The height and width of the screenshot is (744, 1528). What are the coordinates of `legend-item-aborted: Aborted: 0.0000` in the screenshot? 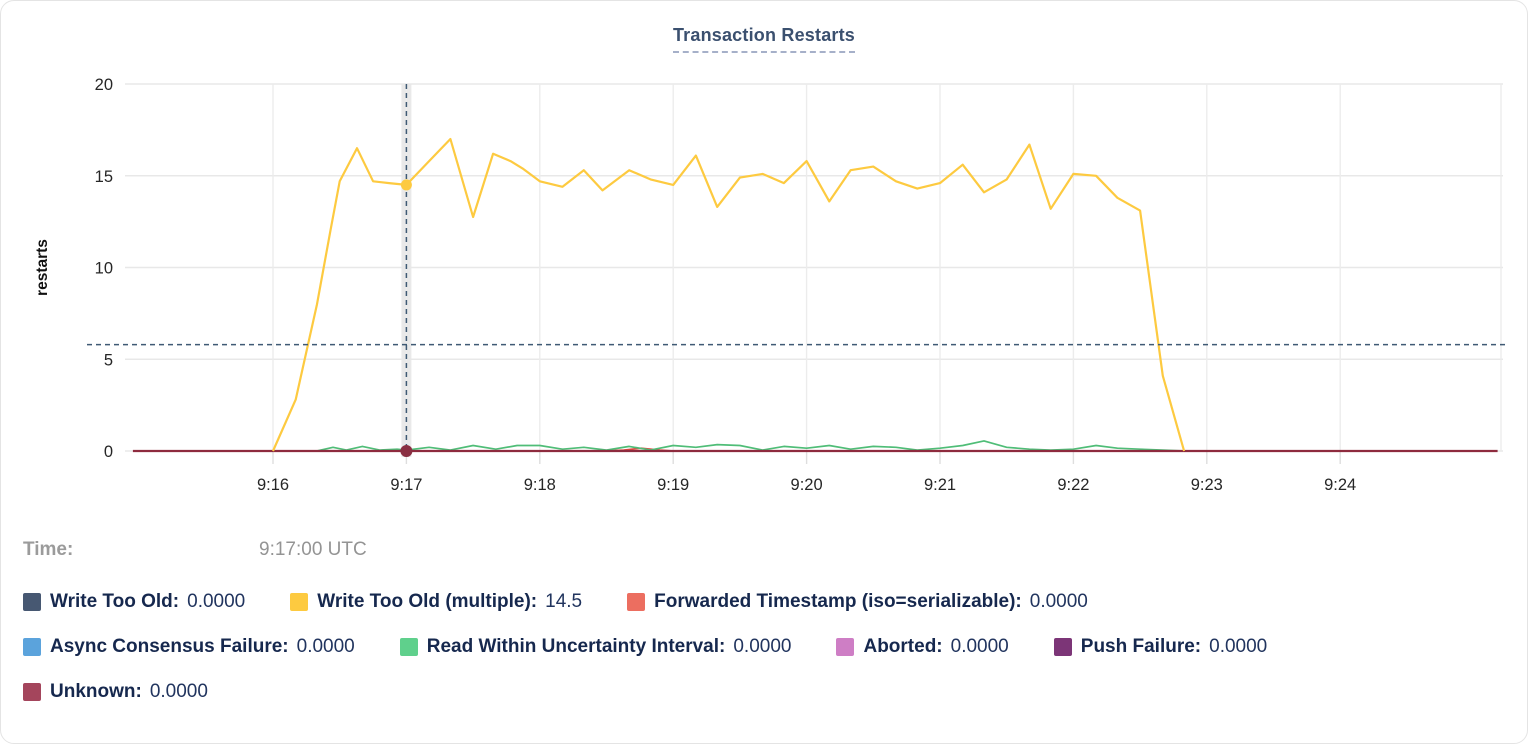 It's located at (922, 647).